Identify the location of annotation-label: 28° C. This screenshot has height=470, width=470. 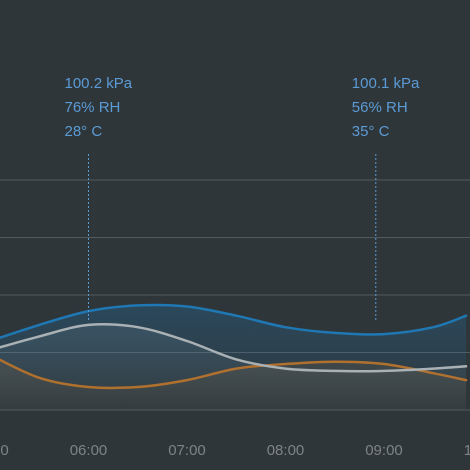
(84, 131).